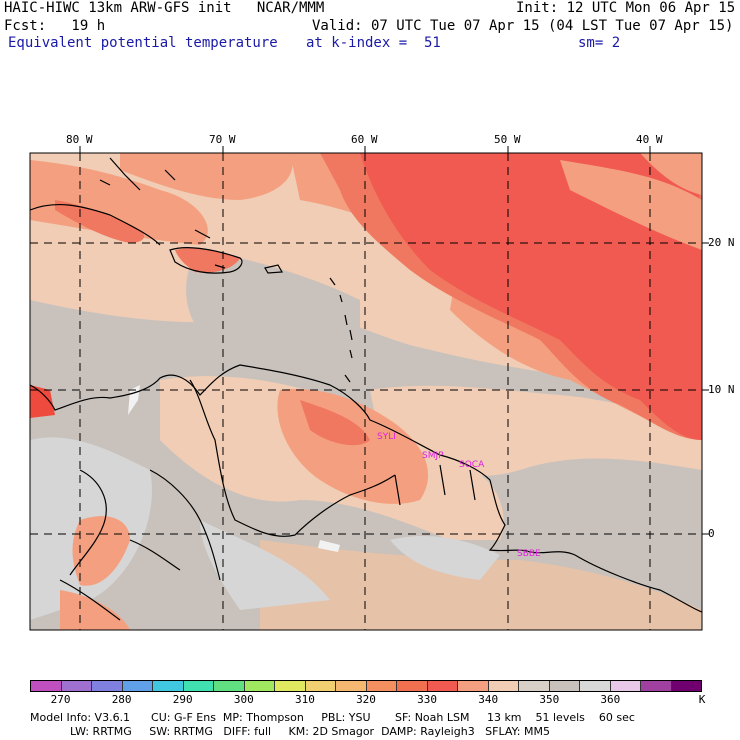 The width and height of the screenshot is (740, 740). Describe the element at coordinates (433, 456) in the screenshot. I see `station-label: SMJP` at that location.